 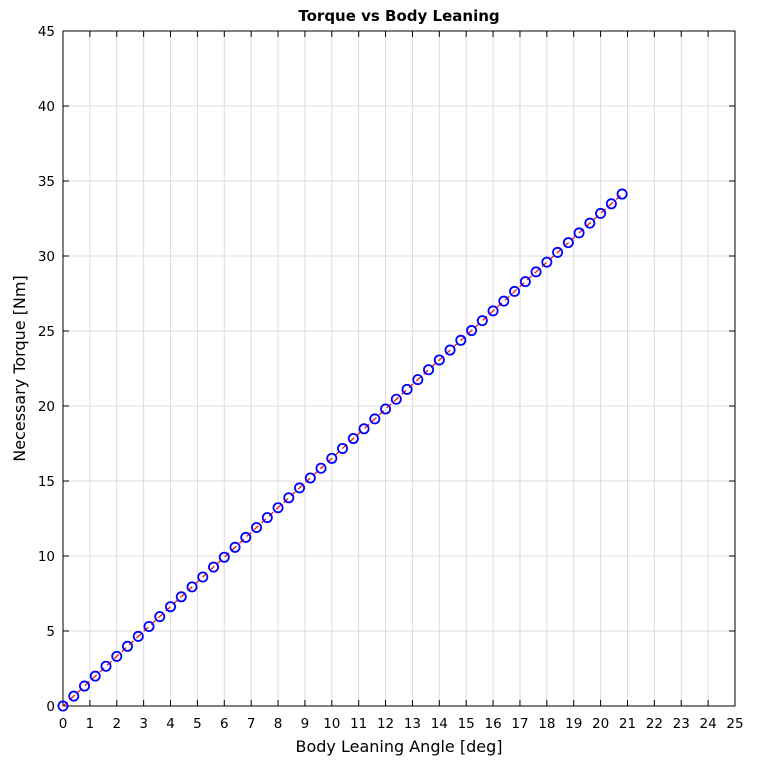 What do you see at coordinates (63, 724) in the screenshot?
I see `x-tick-label: 0` at bounding box center [63, 724].